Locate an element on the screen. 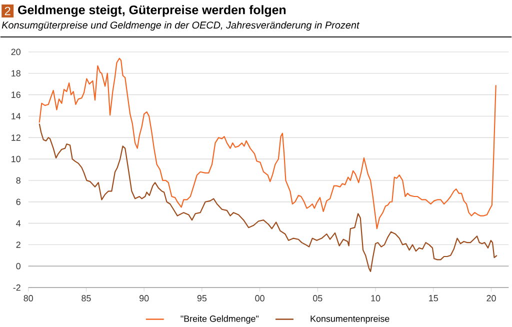 The width and height of the screenshot is (512, 327). y-tick-label: 16 is located at coordinates (16, 94).